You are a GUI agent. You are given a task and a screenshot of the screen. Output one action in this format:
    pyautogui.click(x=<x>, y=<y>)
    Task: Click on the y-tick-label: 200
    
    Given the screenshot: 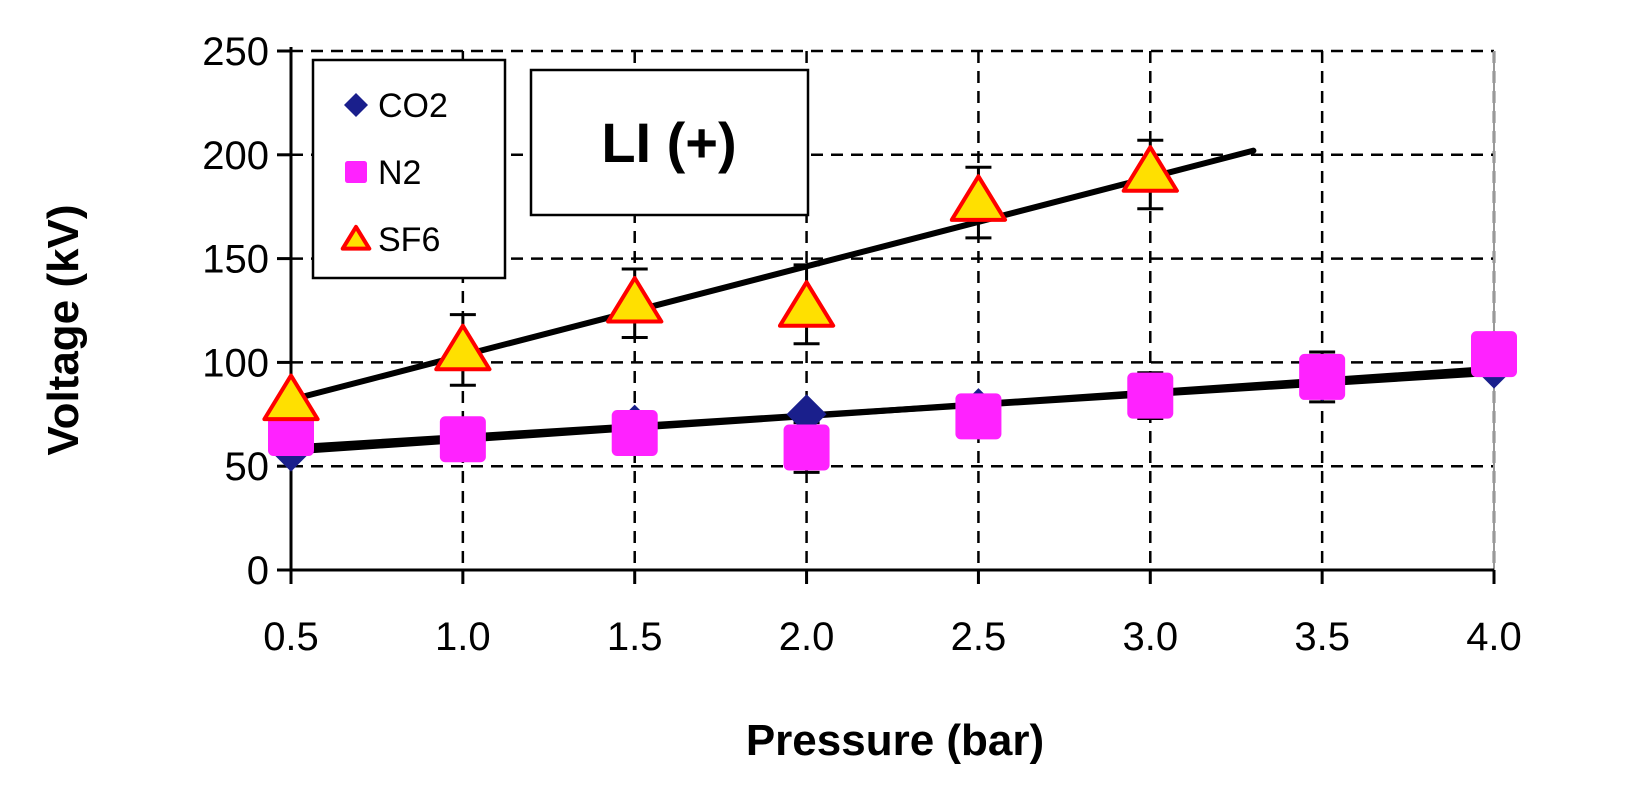 What is the action you would take?
    pyautogui.click(x=235, y=156)
    